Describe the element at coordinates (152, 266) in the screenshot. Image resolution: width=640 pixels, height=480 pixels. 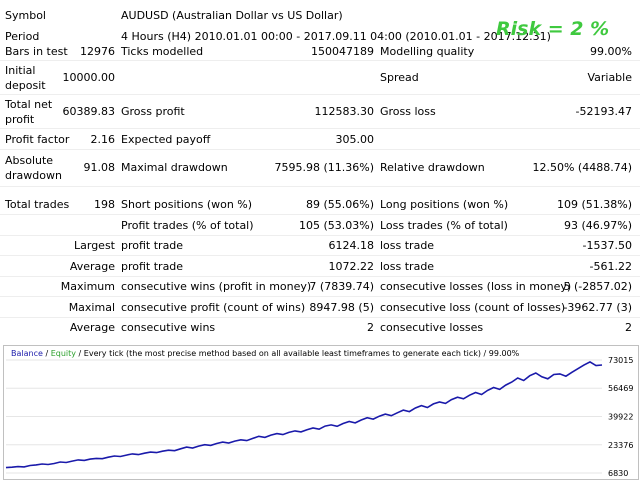
I see `average-profit-label: profit trade` at that location.